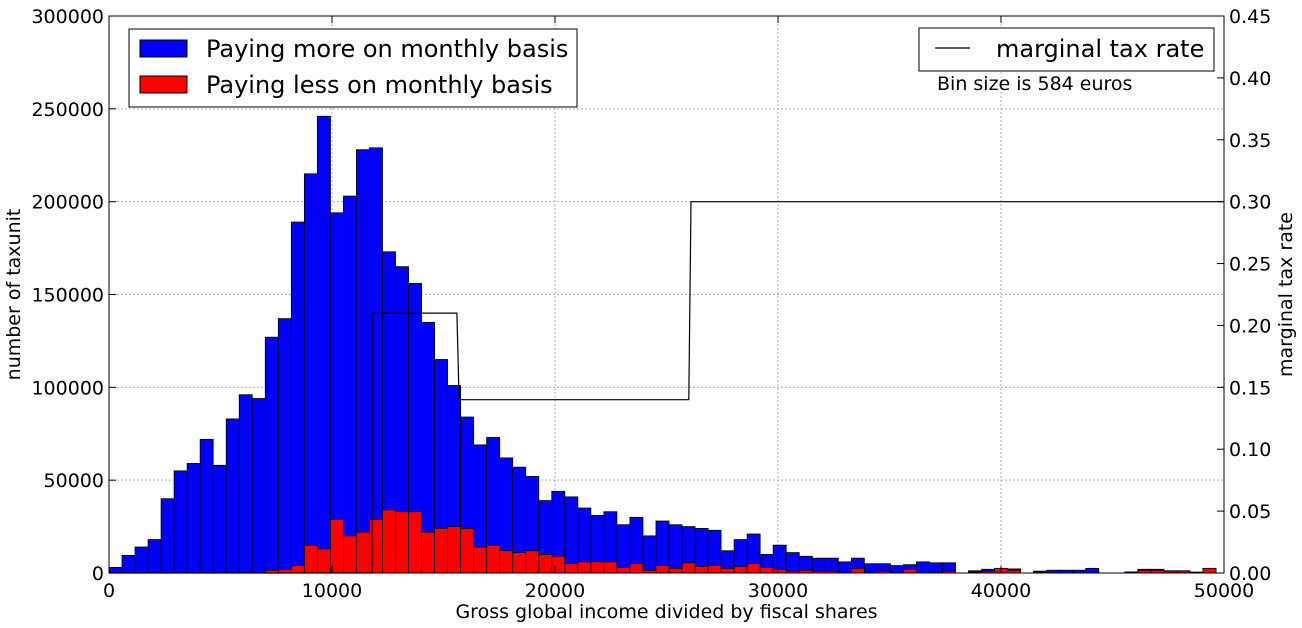 The width and height of the screenshot is (1302, 628). What do you see at coordinates (67, 17) in the screenshot?
I see `y-tick-label: 300000` at bounding box center [67, 17].